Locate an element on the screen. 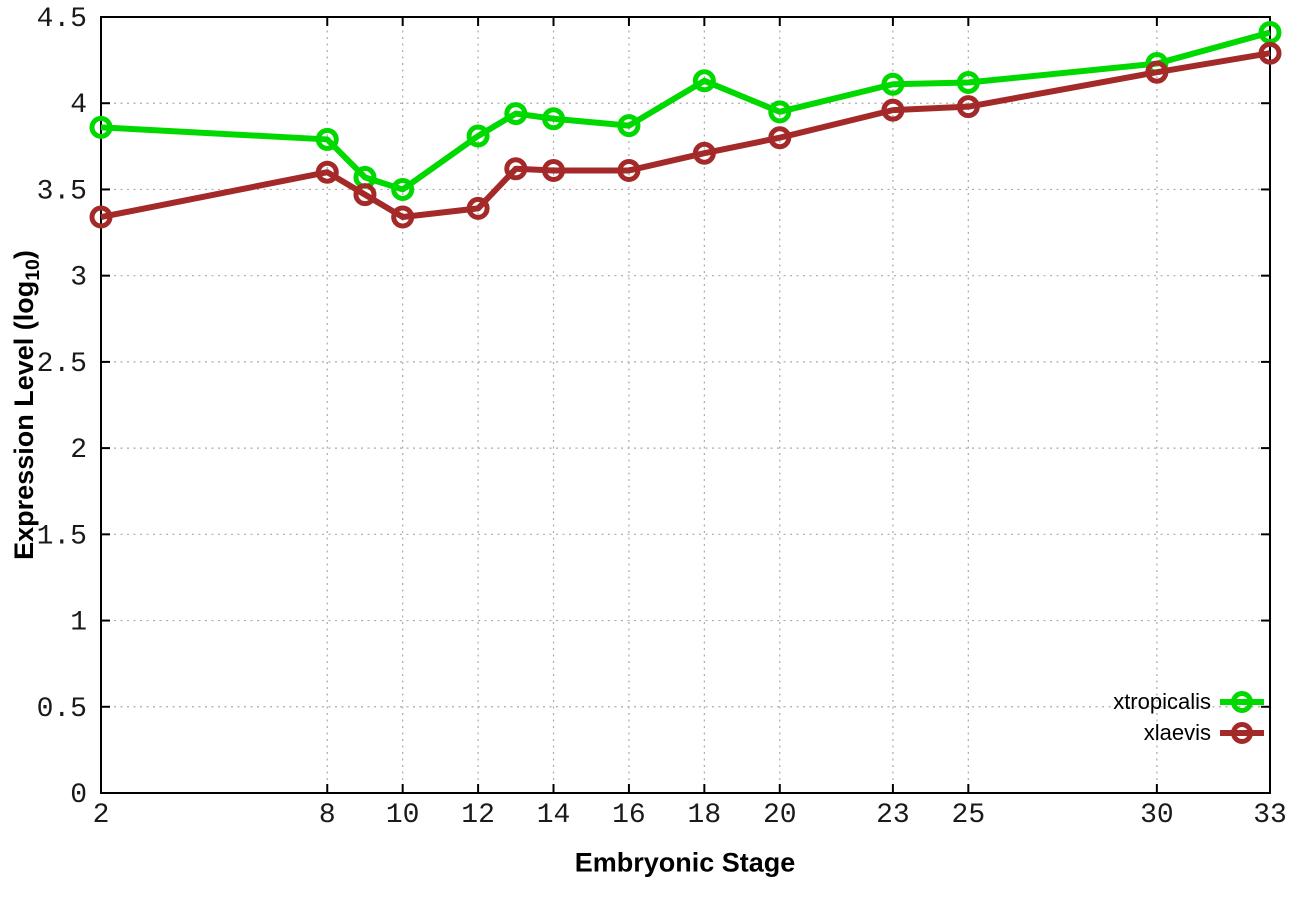  svg-text: 4 is located at coordinates (78, 105).